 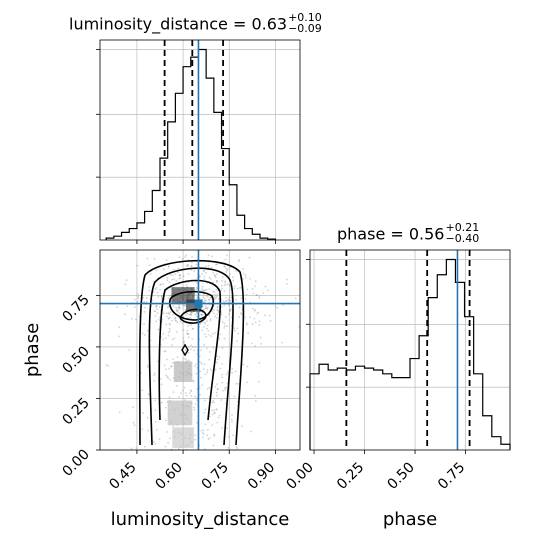 I want to click on ylabel-phase: phase, so click(x=32, y=350).